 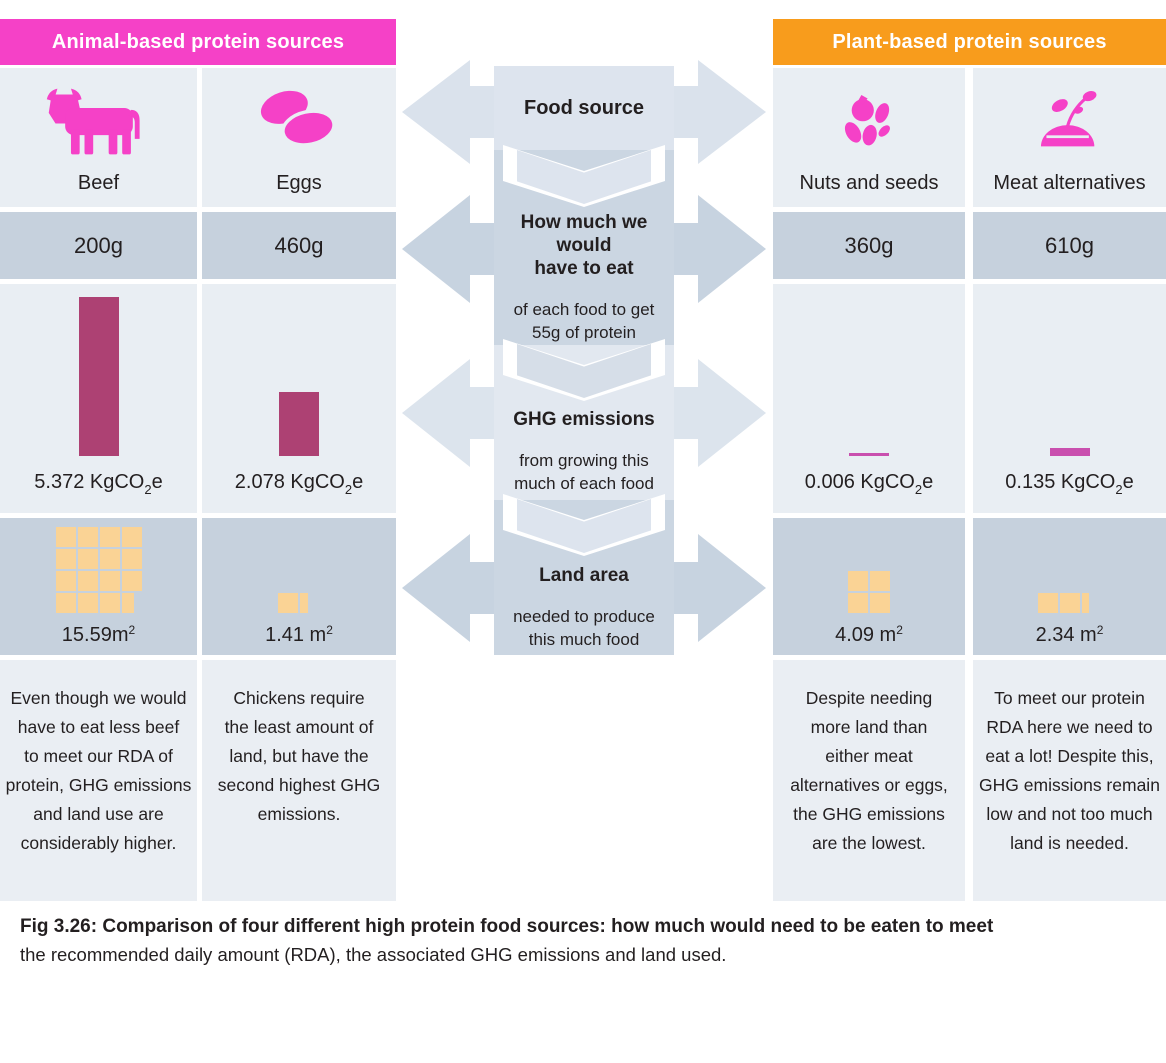 I want to click on land-value: 1.41 m2, so click(x=299, y=634).